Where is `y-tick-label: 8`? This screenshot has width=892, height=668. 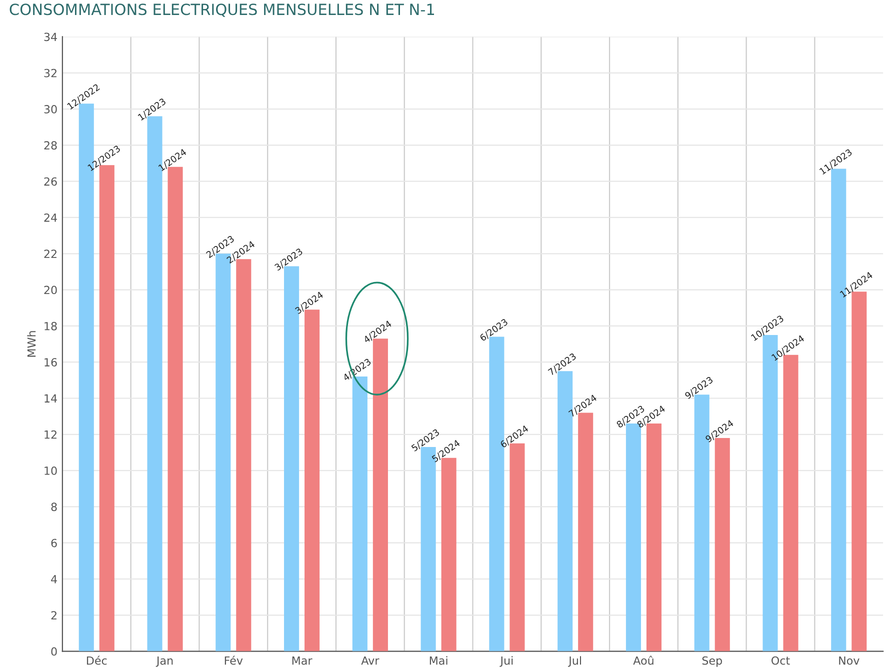
y-tick-label: 8 is located at coordinates (54, 507).